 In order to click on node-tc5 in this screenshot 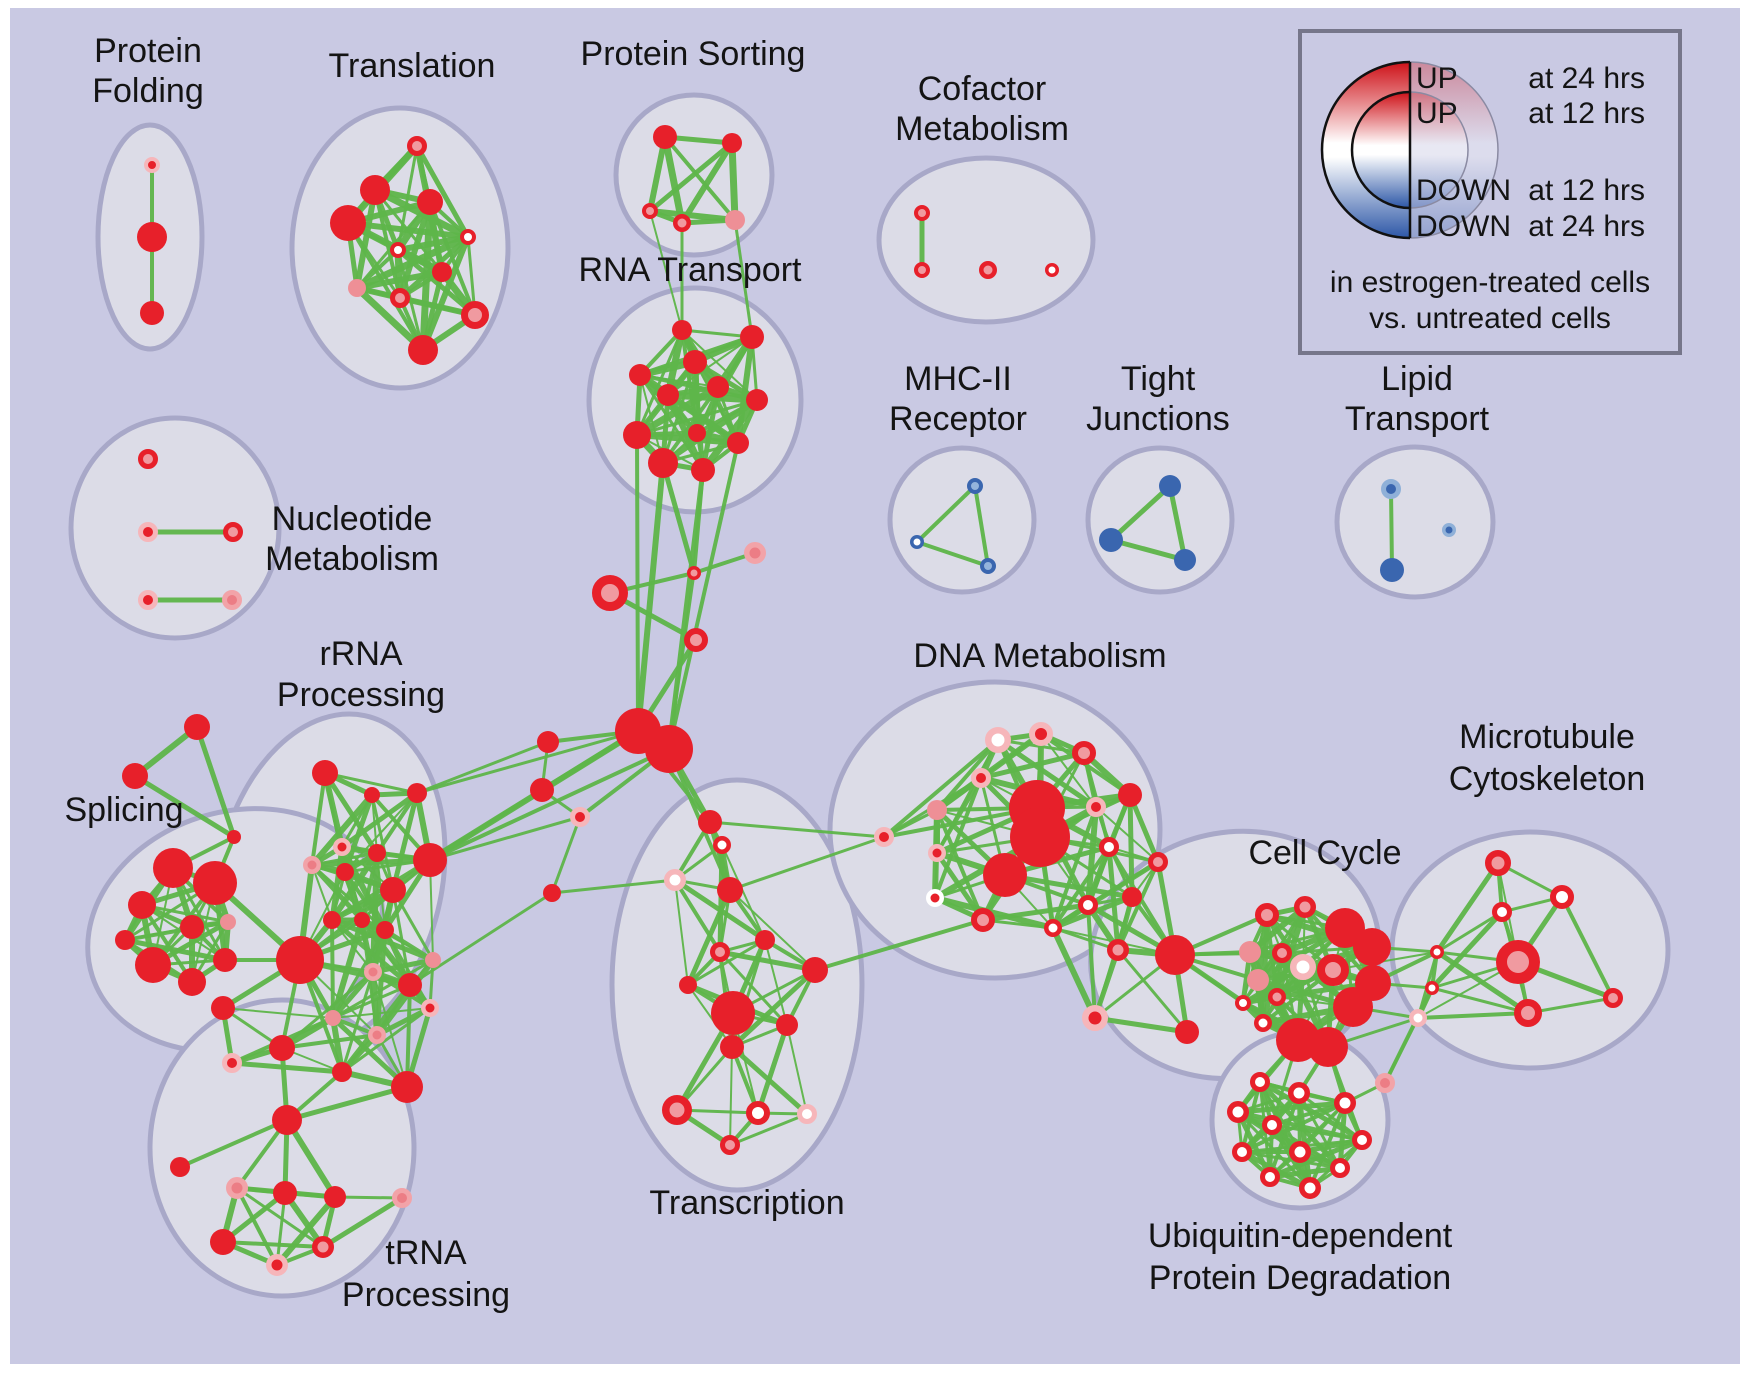, I will do `click(884, 837)`.